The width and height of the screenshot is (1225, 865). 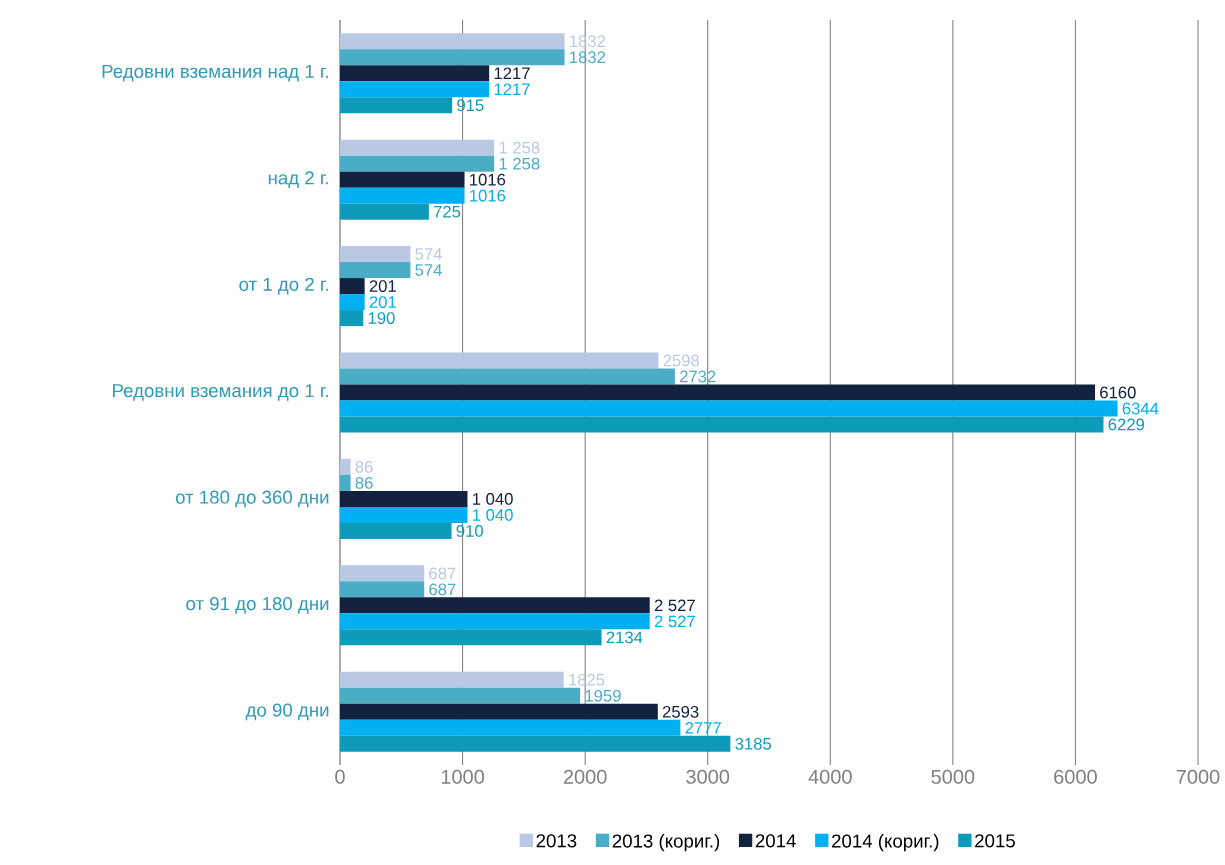 I want to click on data-label: 3185, so click(x=753, y=743).